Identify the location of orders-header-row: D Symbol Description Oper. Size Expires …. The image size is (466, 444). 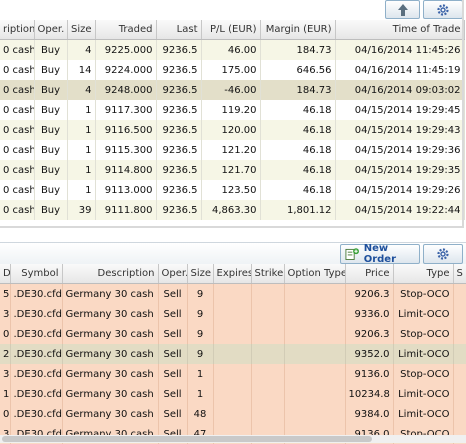
(233, 274).